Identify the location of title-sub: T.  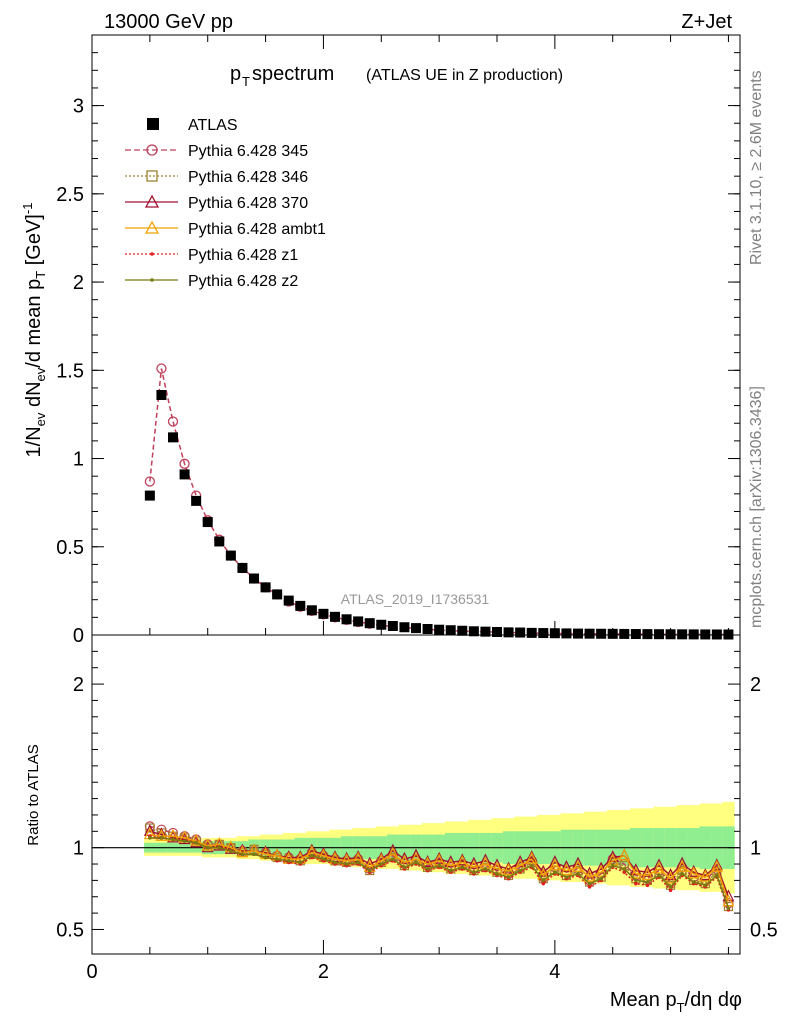
(246, 81).